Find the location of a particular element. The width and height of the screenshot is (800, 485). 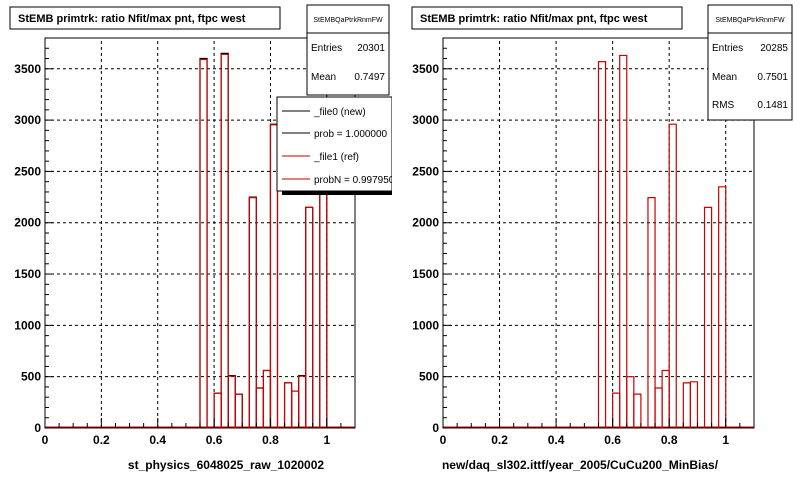

left-stats-entries-value: 20301 is located at coordinates (371, 48).